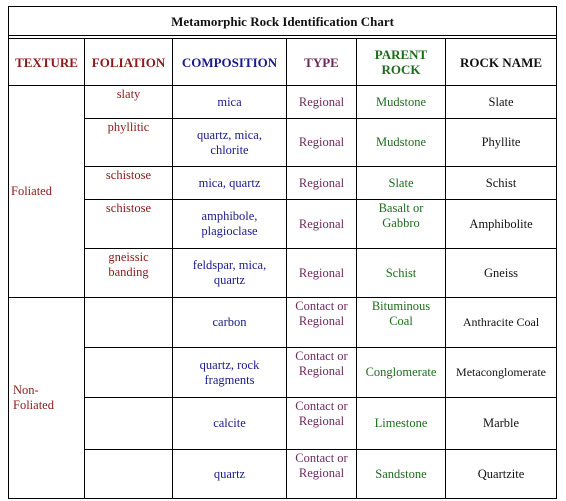 The height and width of the screenshot is (501, 566). What do you see at coordinates (501, 224) in the screenshot?
I see `rock-name-cell: Amphibolite` at bounding box center [501, 224].